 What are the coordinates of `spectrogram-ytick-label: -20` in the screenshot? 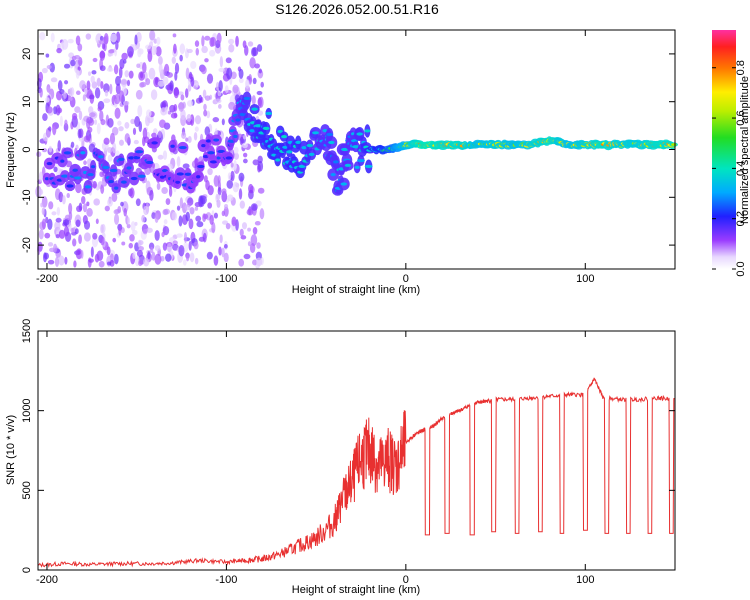 It's located at (27, 245).